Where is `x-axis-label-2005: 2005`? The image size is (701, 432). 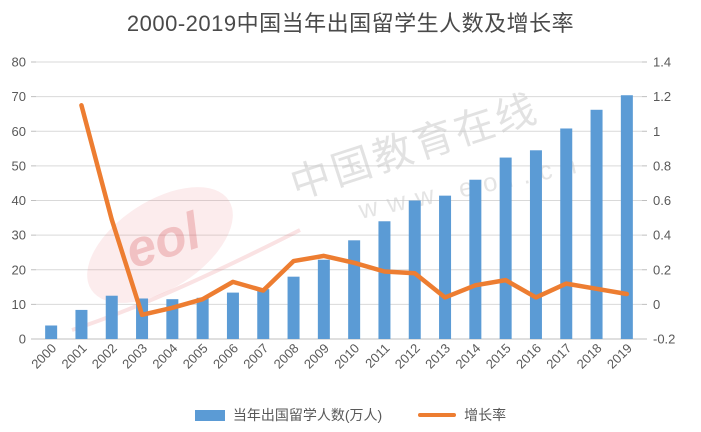
x-axis-label-2005: 2005 is located at coordinates (195, 356).